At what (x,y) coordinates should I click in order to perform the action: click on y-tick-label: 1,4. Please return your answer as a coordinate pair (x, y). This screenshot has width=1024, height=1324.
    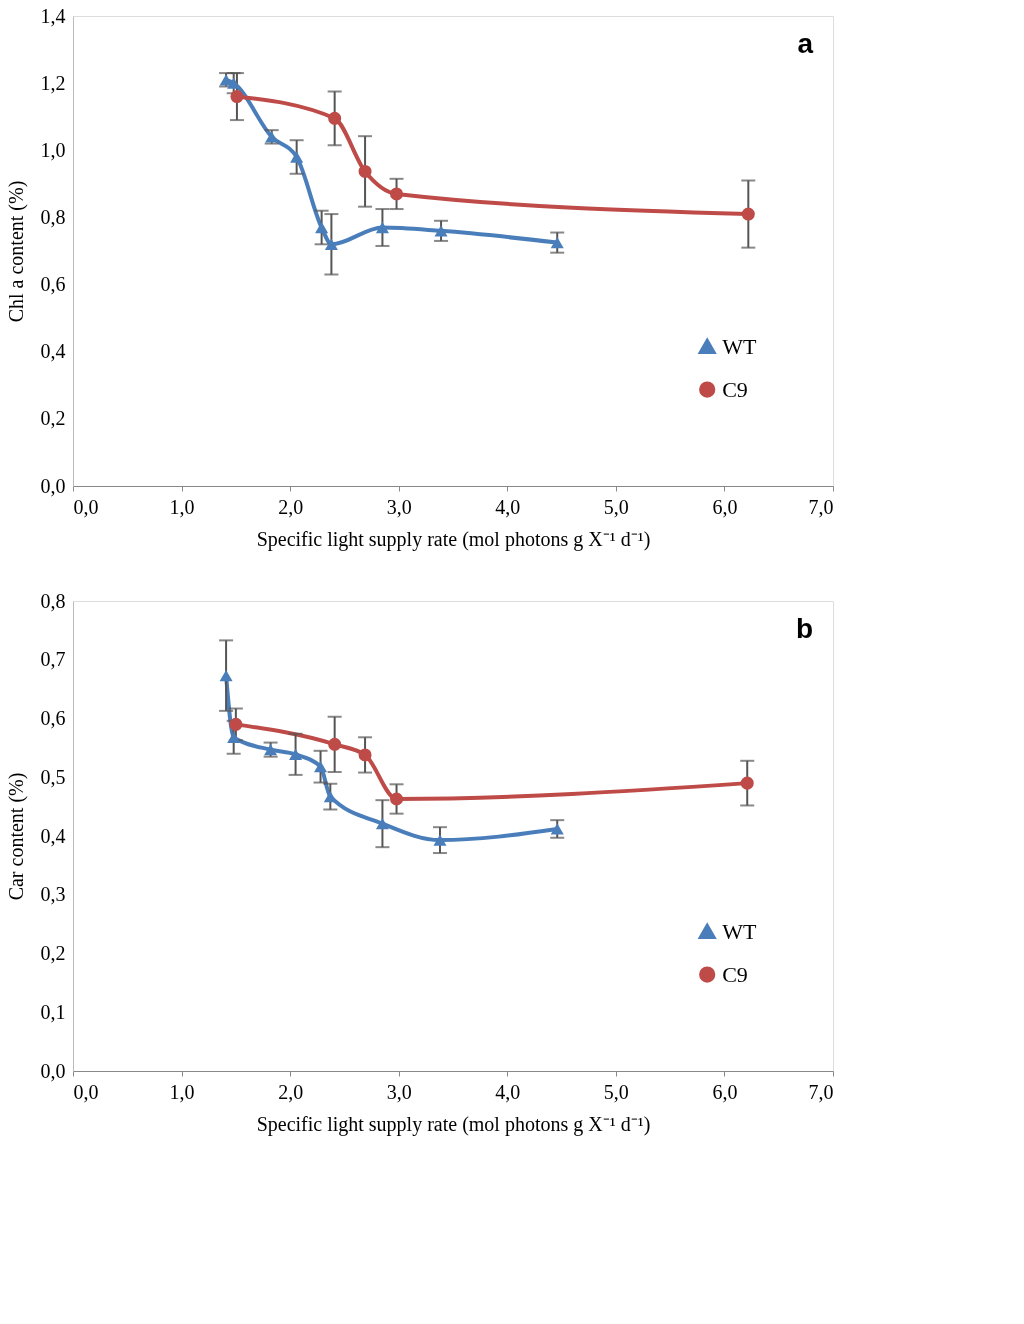
    Looking at the image, I should click on (53, 15).